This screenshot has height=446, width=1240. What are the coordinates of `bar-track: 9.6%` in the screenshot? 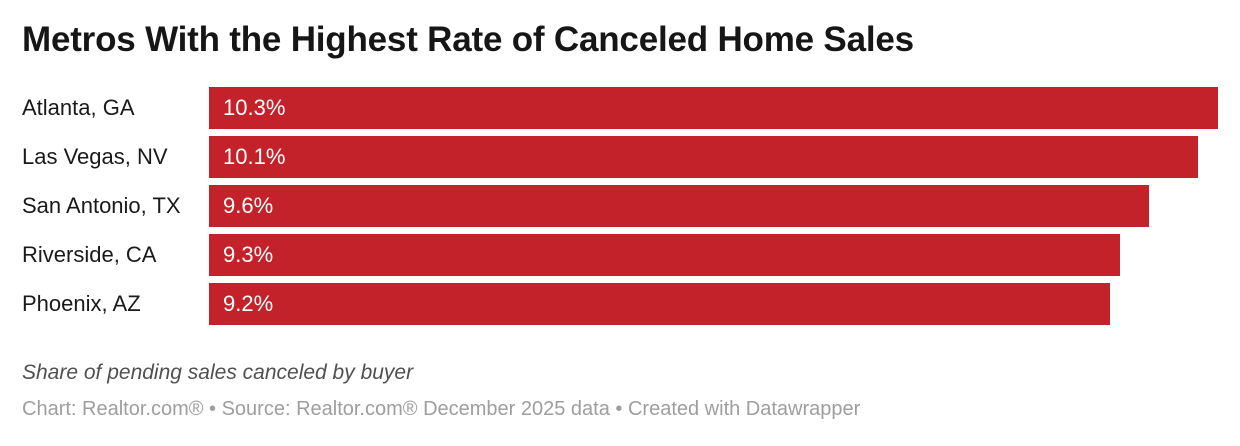 It's located at (713, 205).